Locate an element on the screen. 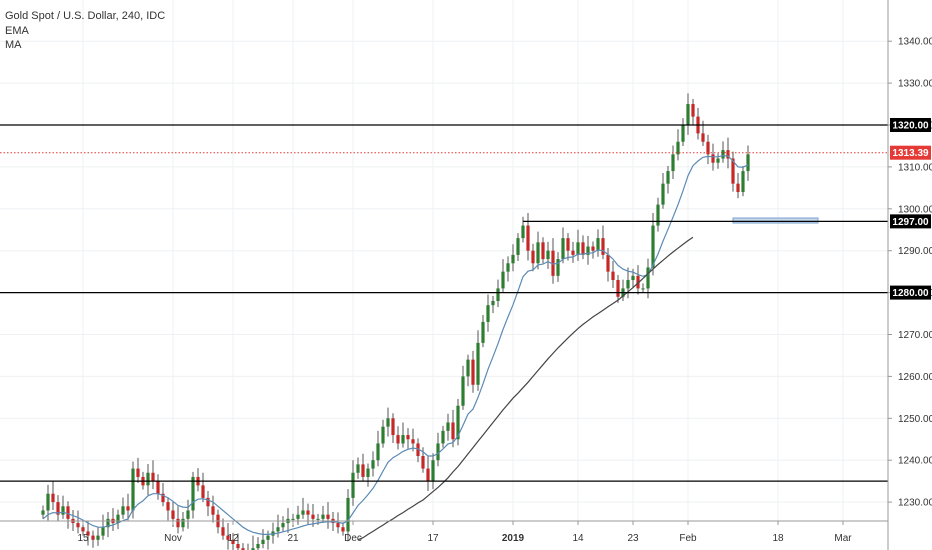 The image size is (932, 550). ma-legend-label: MA is located at coordinates (13, 45).